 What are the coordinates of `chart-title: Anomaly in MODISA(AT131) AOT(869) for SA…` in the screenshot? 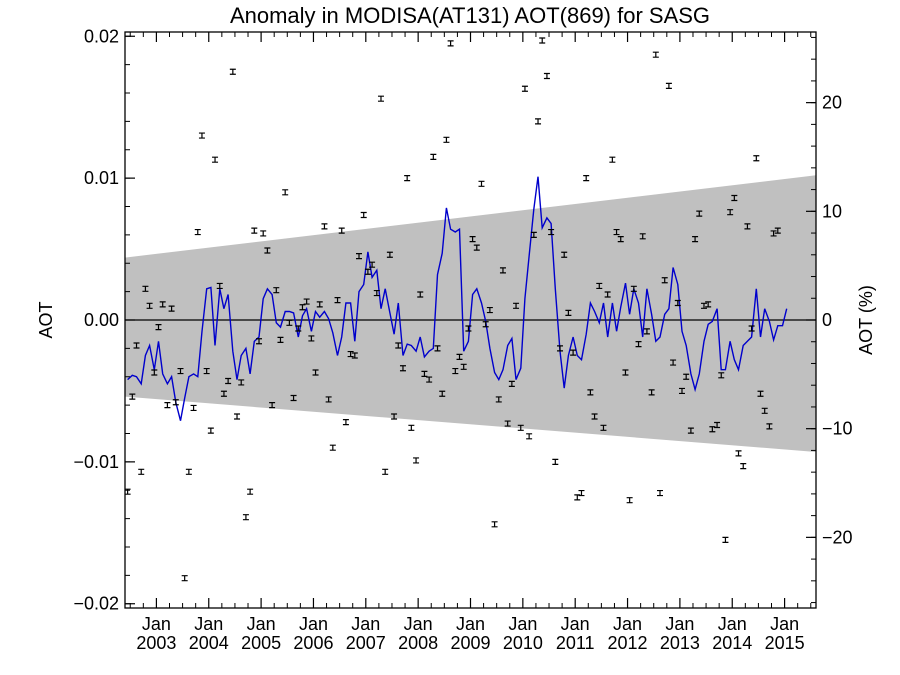 It's located at (470, 15).